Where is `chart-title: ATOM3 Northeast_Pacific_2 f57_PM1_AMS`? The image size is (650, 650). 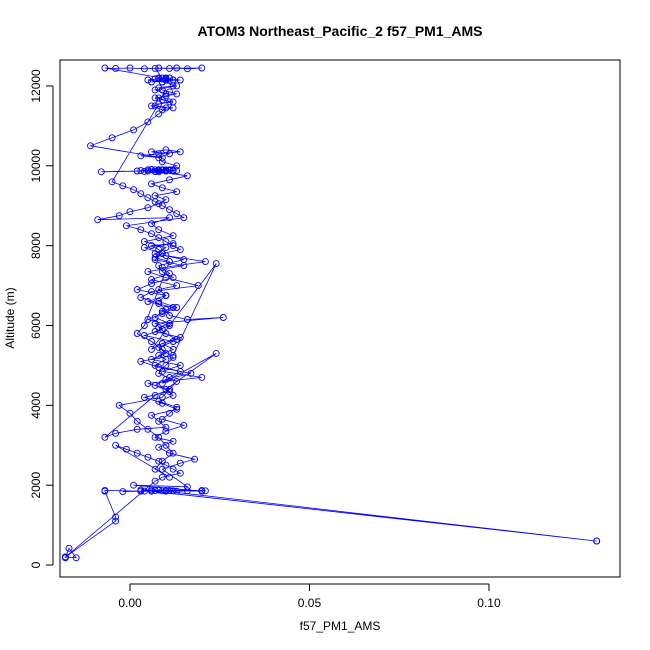
chart-title: ATOM3 Northeast_Pacific_2 f57_PM1_AMS is located at coordinates (339, 31).